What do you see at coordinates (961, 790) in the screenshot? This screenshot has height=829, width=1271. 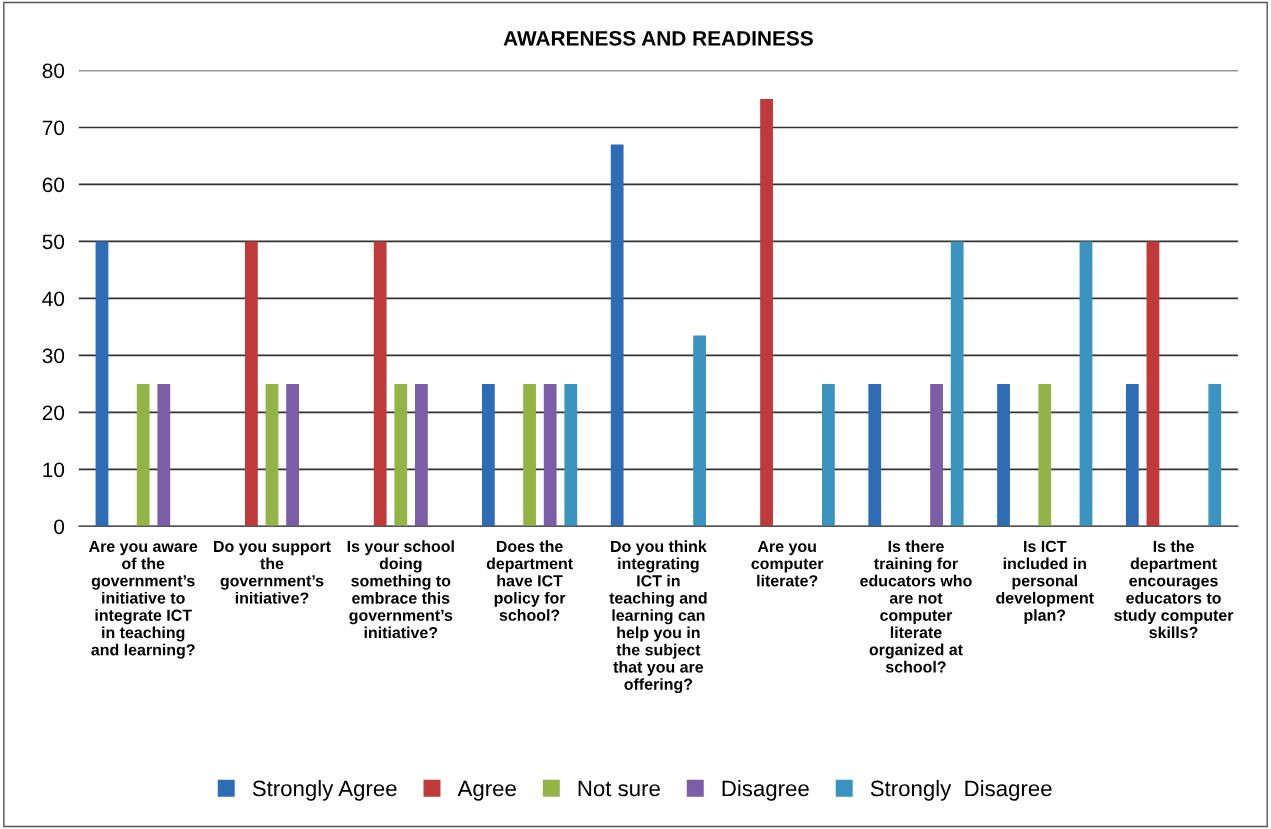 I see `legend-label: Strongly Disagree` at bounding box center [961, 790].